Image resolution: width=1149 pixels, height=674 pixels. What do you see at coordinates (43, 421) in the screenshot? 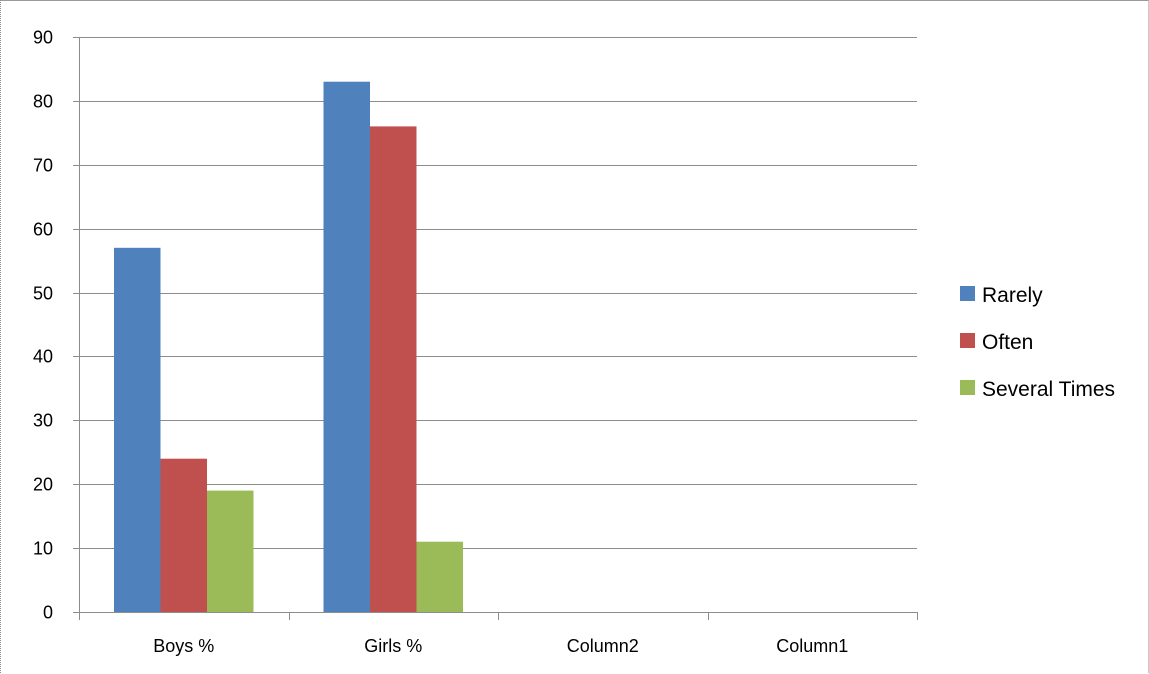
I see `y-tick-label: 30` at bounding box center [43, 421].